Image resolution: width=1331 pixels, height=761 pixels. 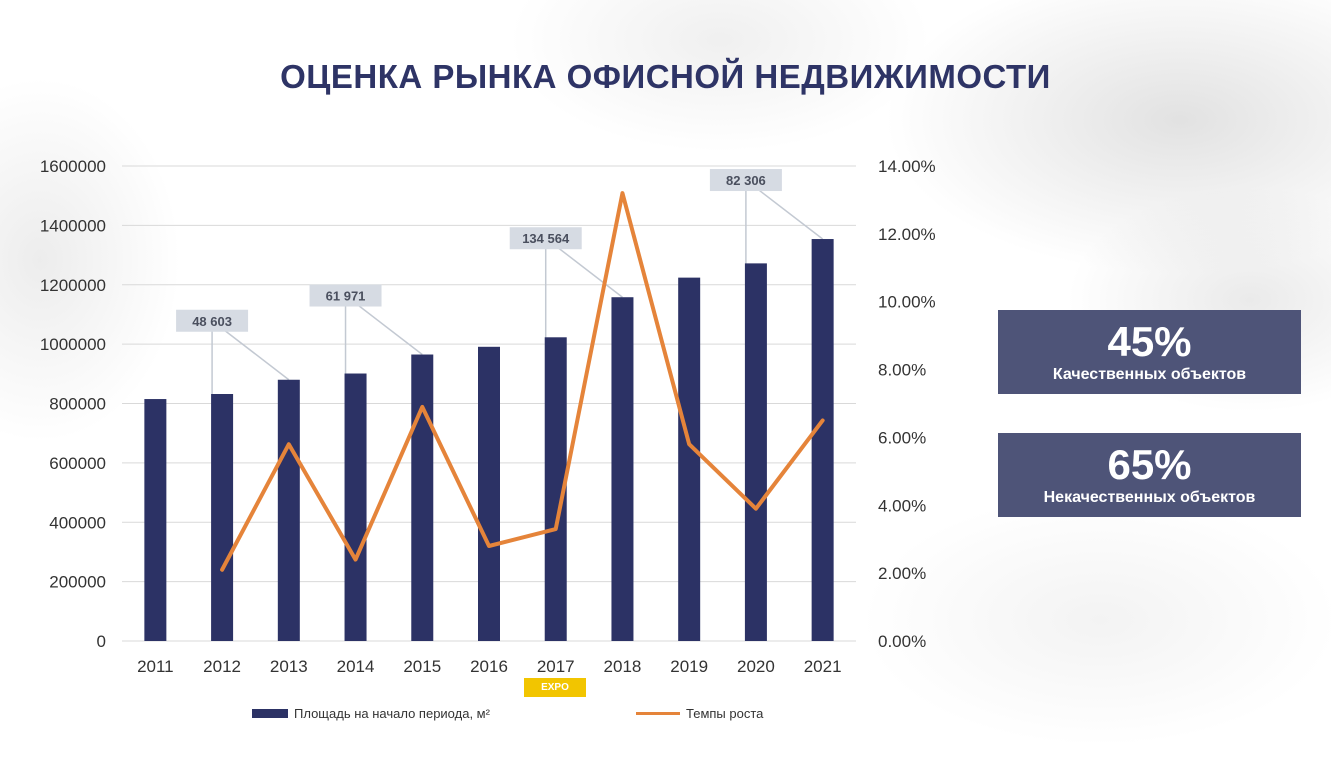 I want to click on y-left-tick-label: 1600000, so click(x=73, y=166).